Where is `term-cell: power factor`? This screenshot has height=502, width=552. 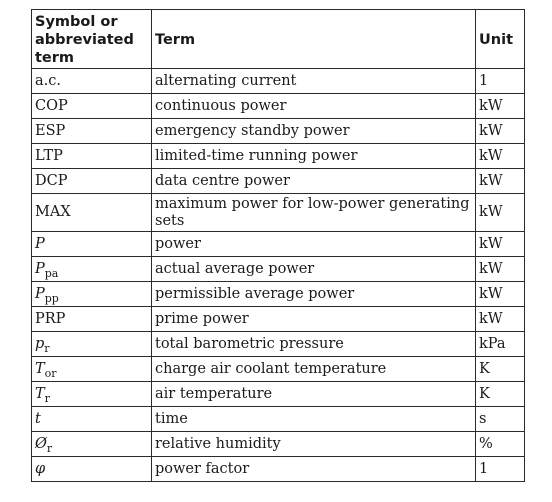 term-cell: power factor is located at coordinates (313, 469).